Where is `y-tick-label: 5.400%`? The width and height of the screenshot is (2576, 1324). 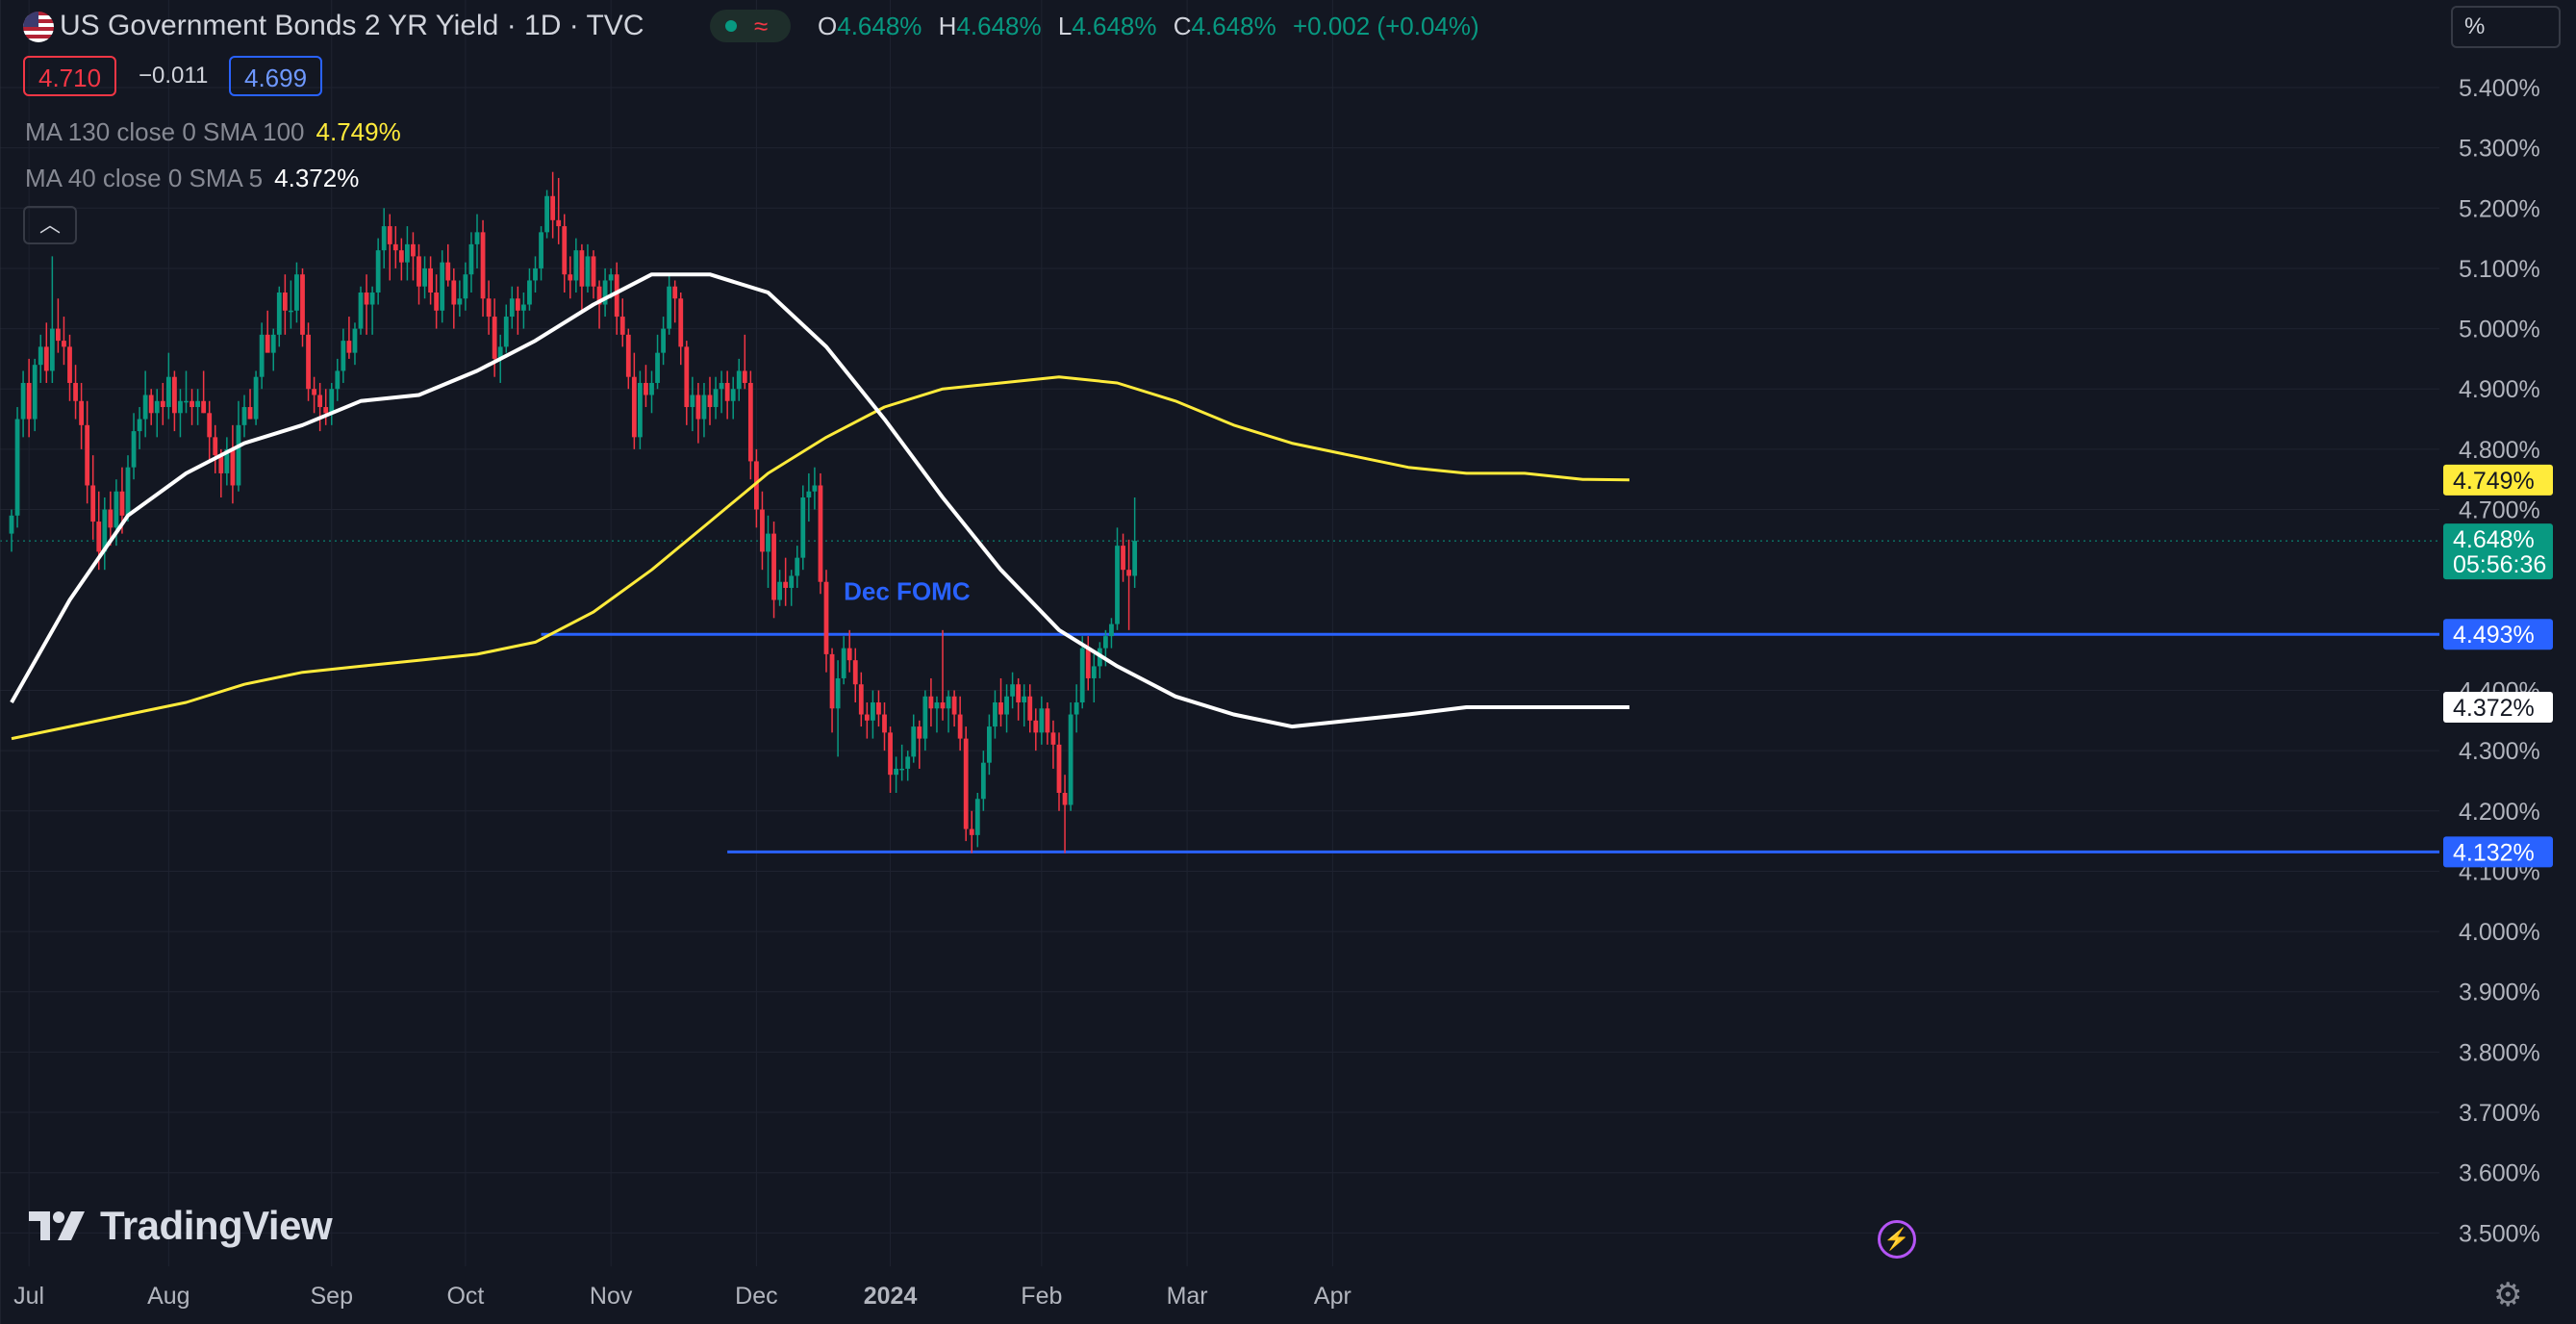
y-tick-label: 5.400% is located at coordinates (2500, 88).